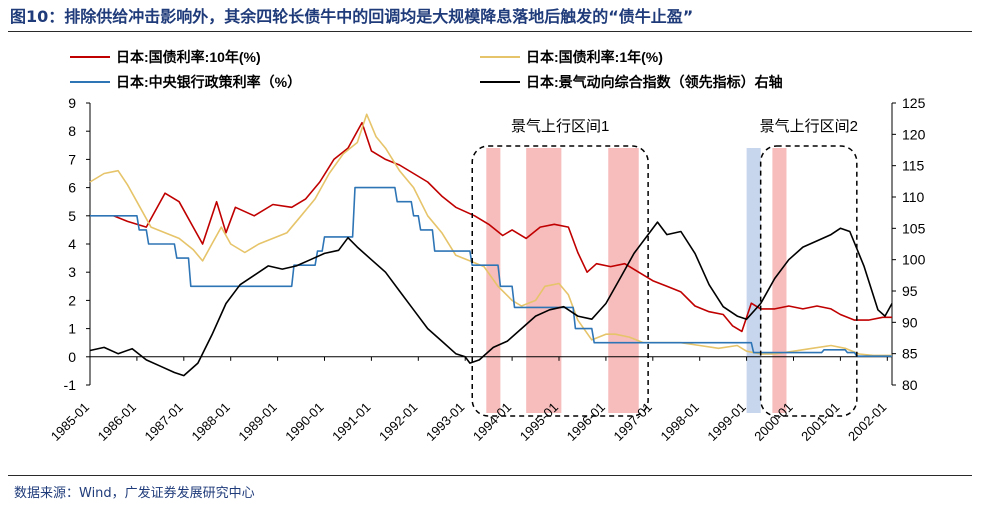 This screenshot has height=513, width=991. What do you see at coordinates (72, 329) in the screenshot?
I see `left-tick-label: 1` at bounding box center [72, 329].